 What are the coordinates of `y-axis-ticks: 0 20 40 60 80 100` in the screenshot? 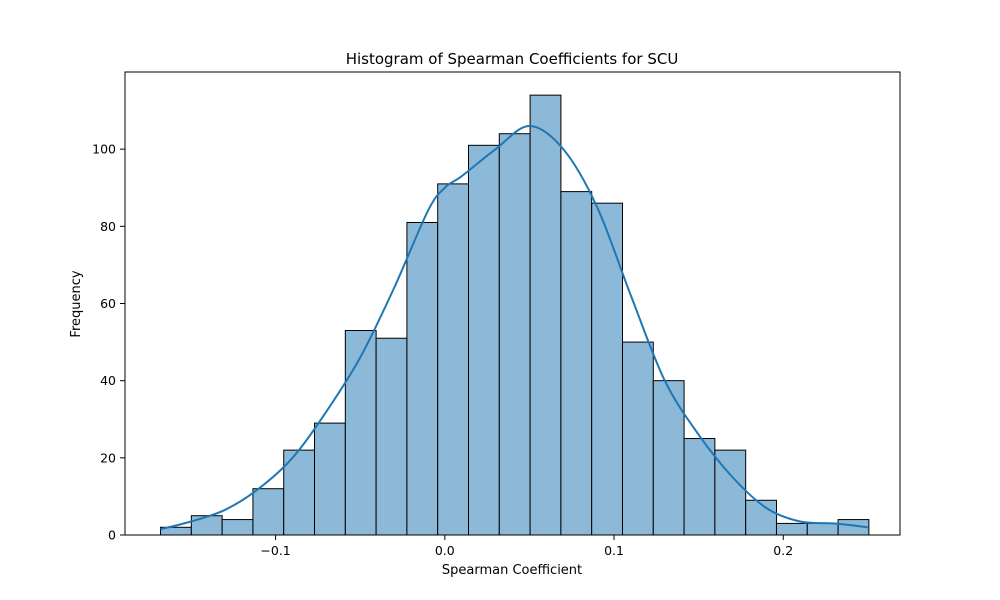 It's located at (108, 342).